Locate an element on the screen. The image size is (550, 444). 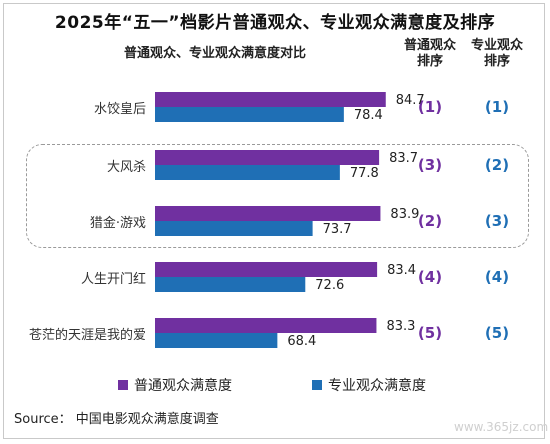
category-label: 大风杀 is located at coordinates (126, 167).